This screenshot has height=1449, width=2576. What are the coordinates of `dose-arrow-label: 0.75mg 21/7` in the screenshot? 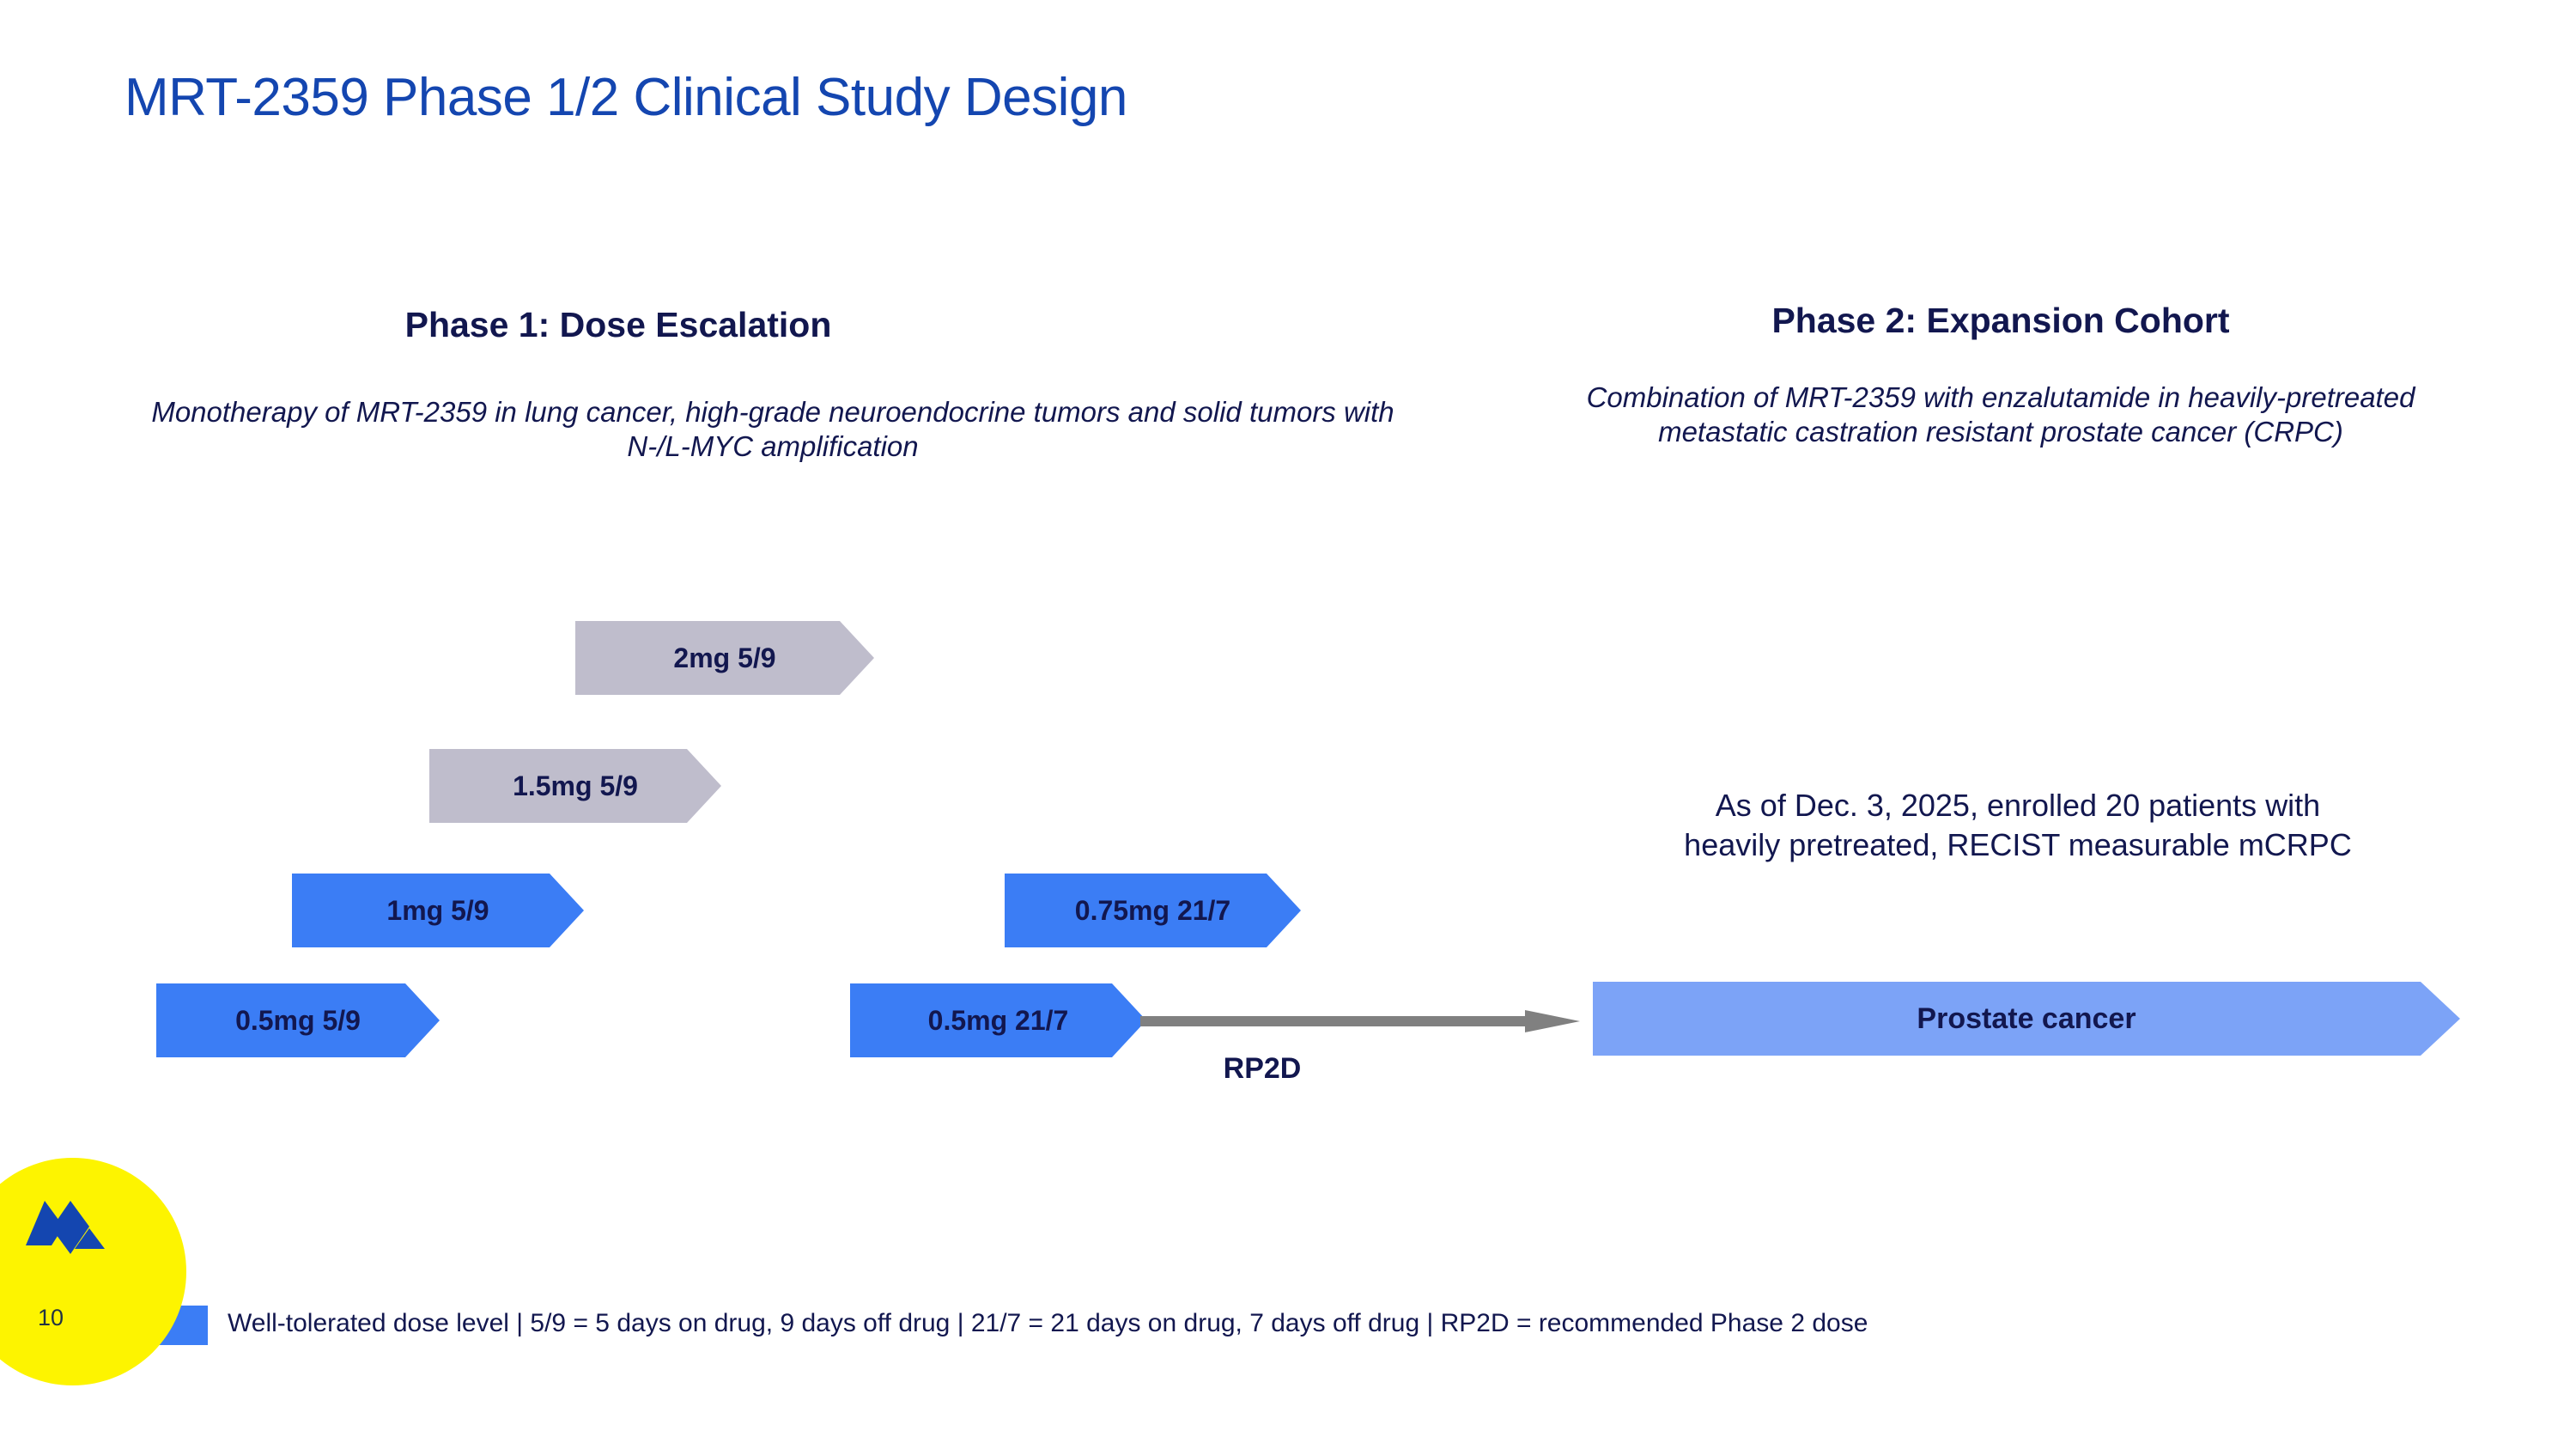 It's located at (1152, 910).